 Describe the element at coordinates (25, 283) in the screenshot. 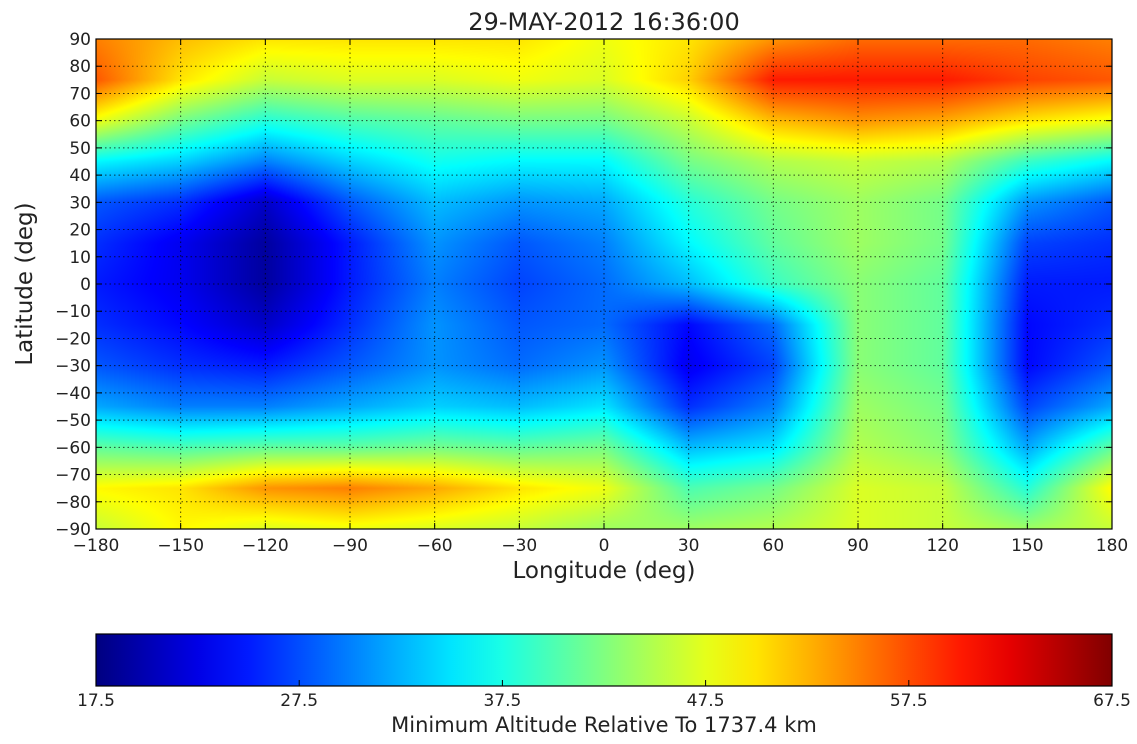

I see `y-axis-label: Latitude (deg)` at that location.